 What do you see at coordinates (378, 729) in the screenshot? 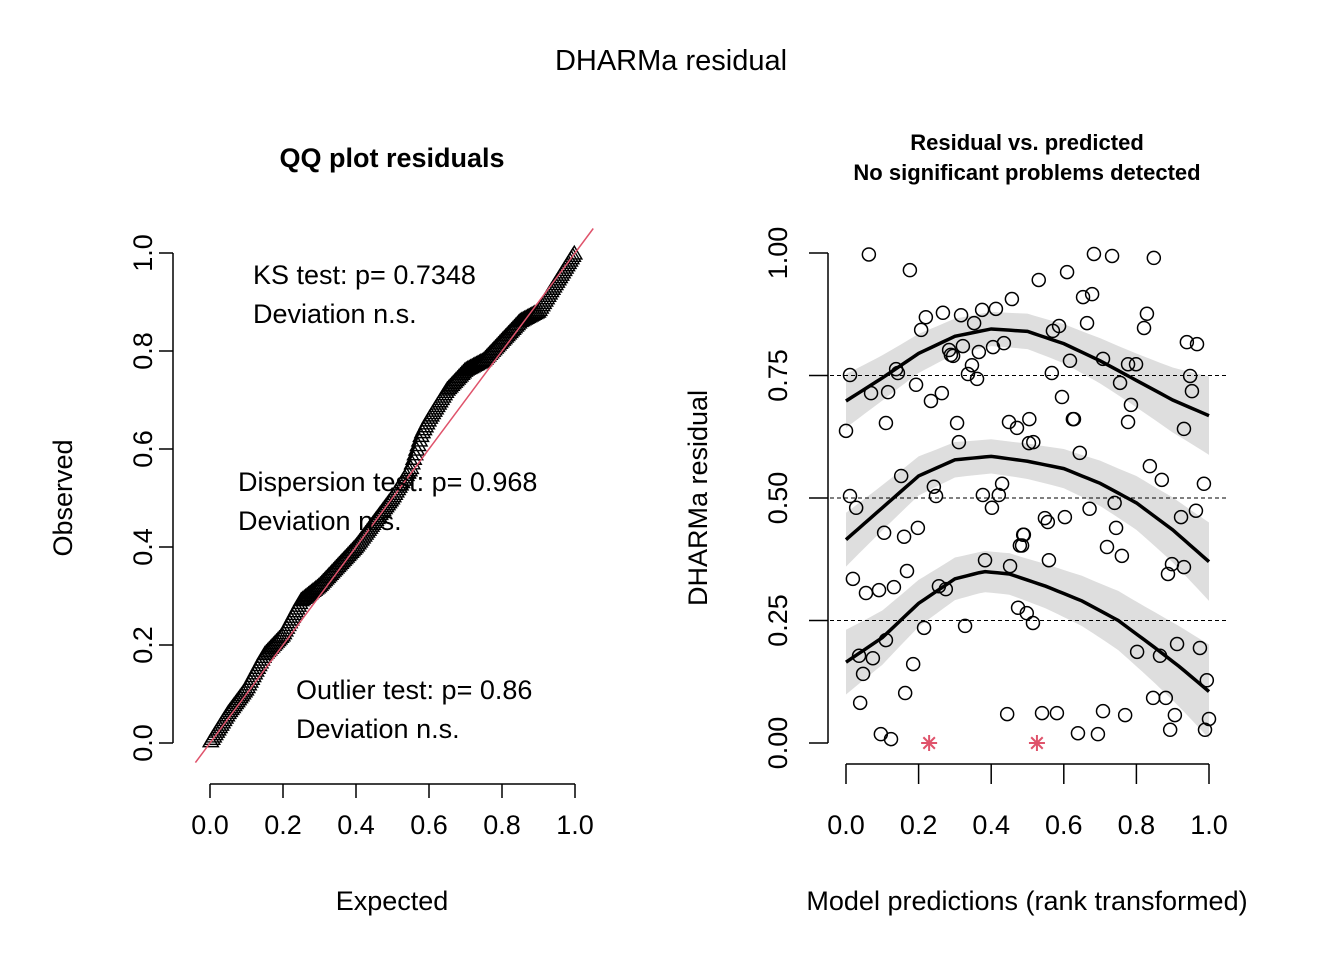
I see `outlier-deviation-label: Deviation n.s.` at bounding box center [378, 729].